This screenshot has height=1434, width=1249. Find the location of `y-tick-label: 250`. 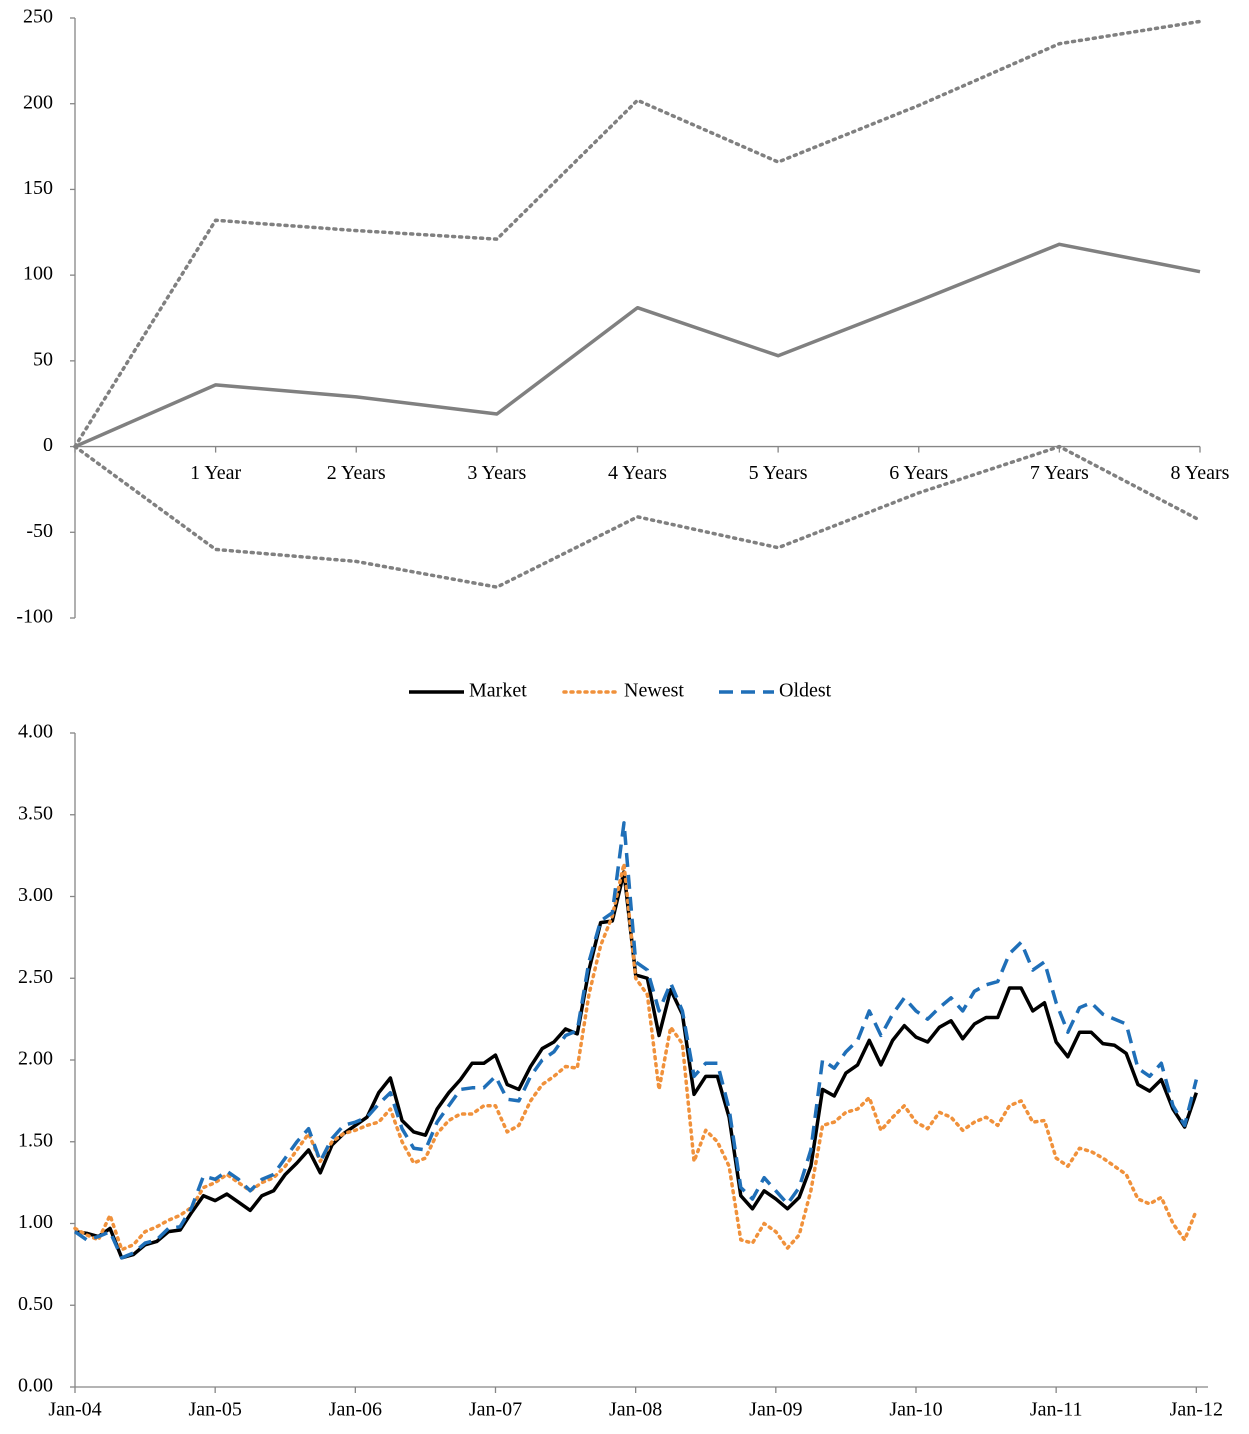

y-tick-label: 250 is located at coordinates (38, 17).